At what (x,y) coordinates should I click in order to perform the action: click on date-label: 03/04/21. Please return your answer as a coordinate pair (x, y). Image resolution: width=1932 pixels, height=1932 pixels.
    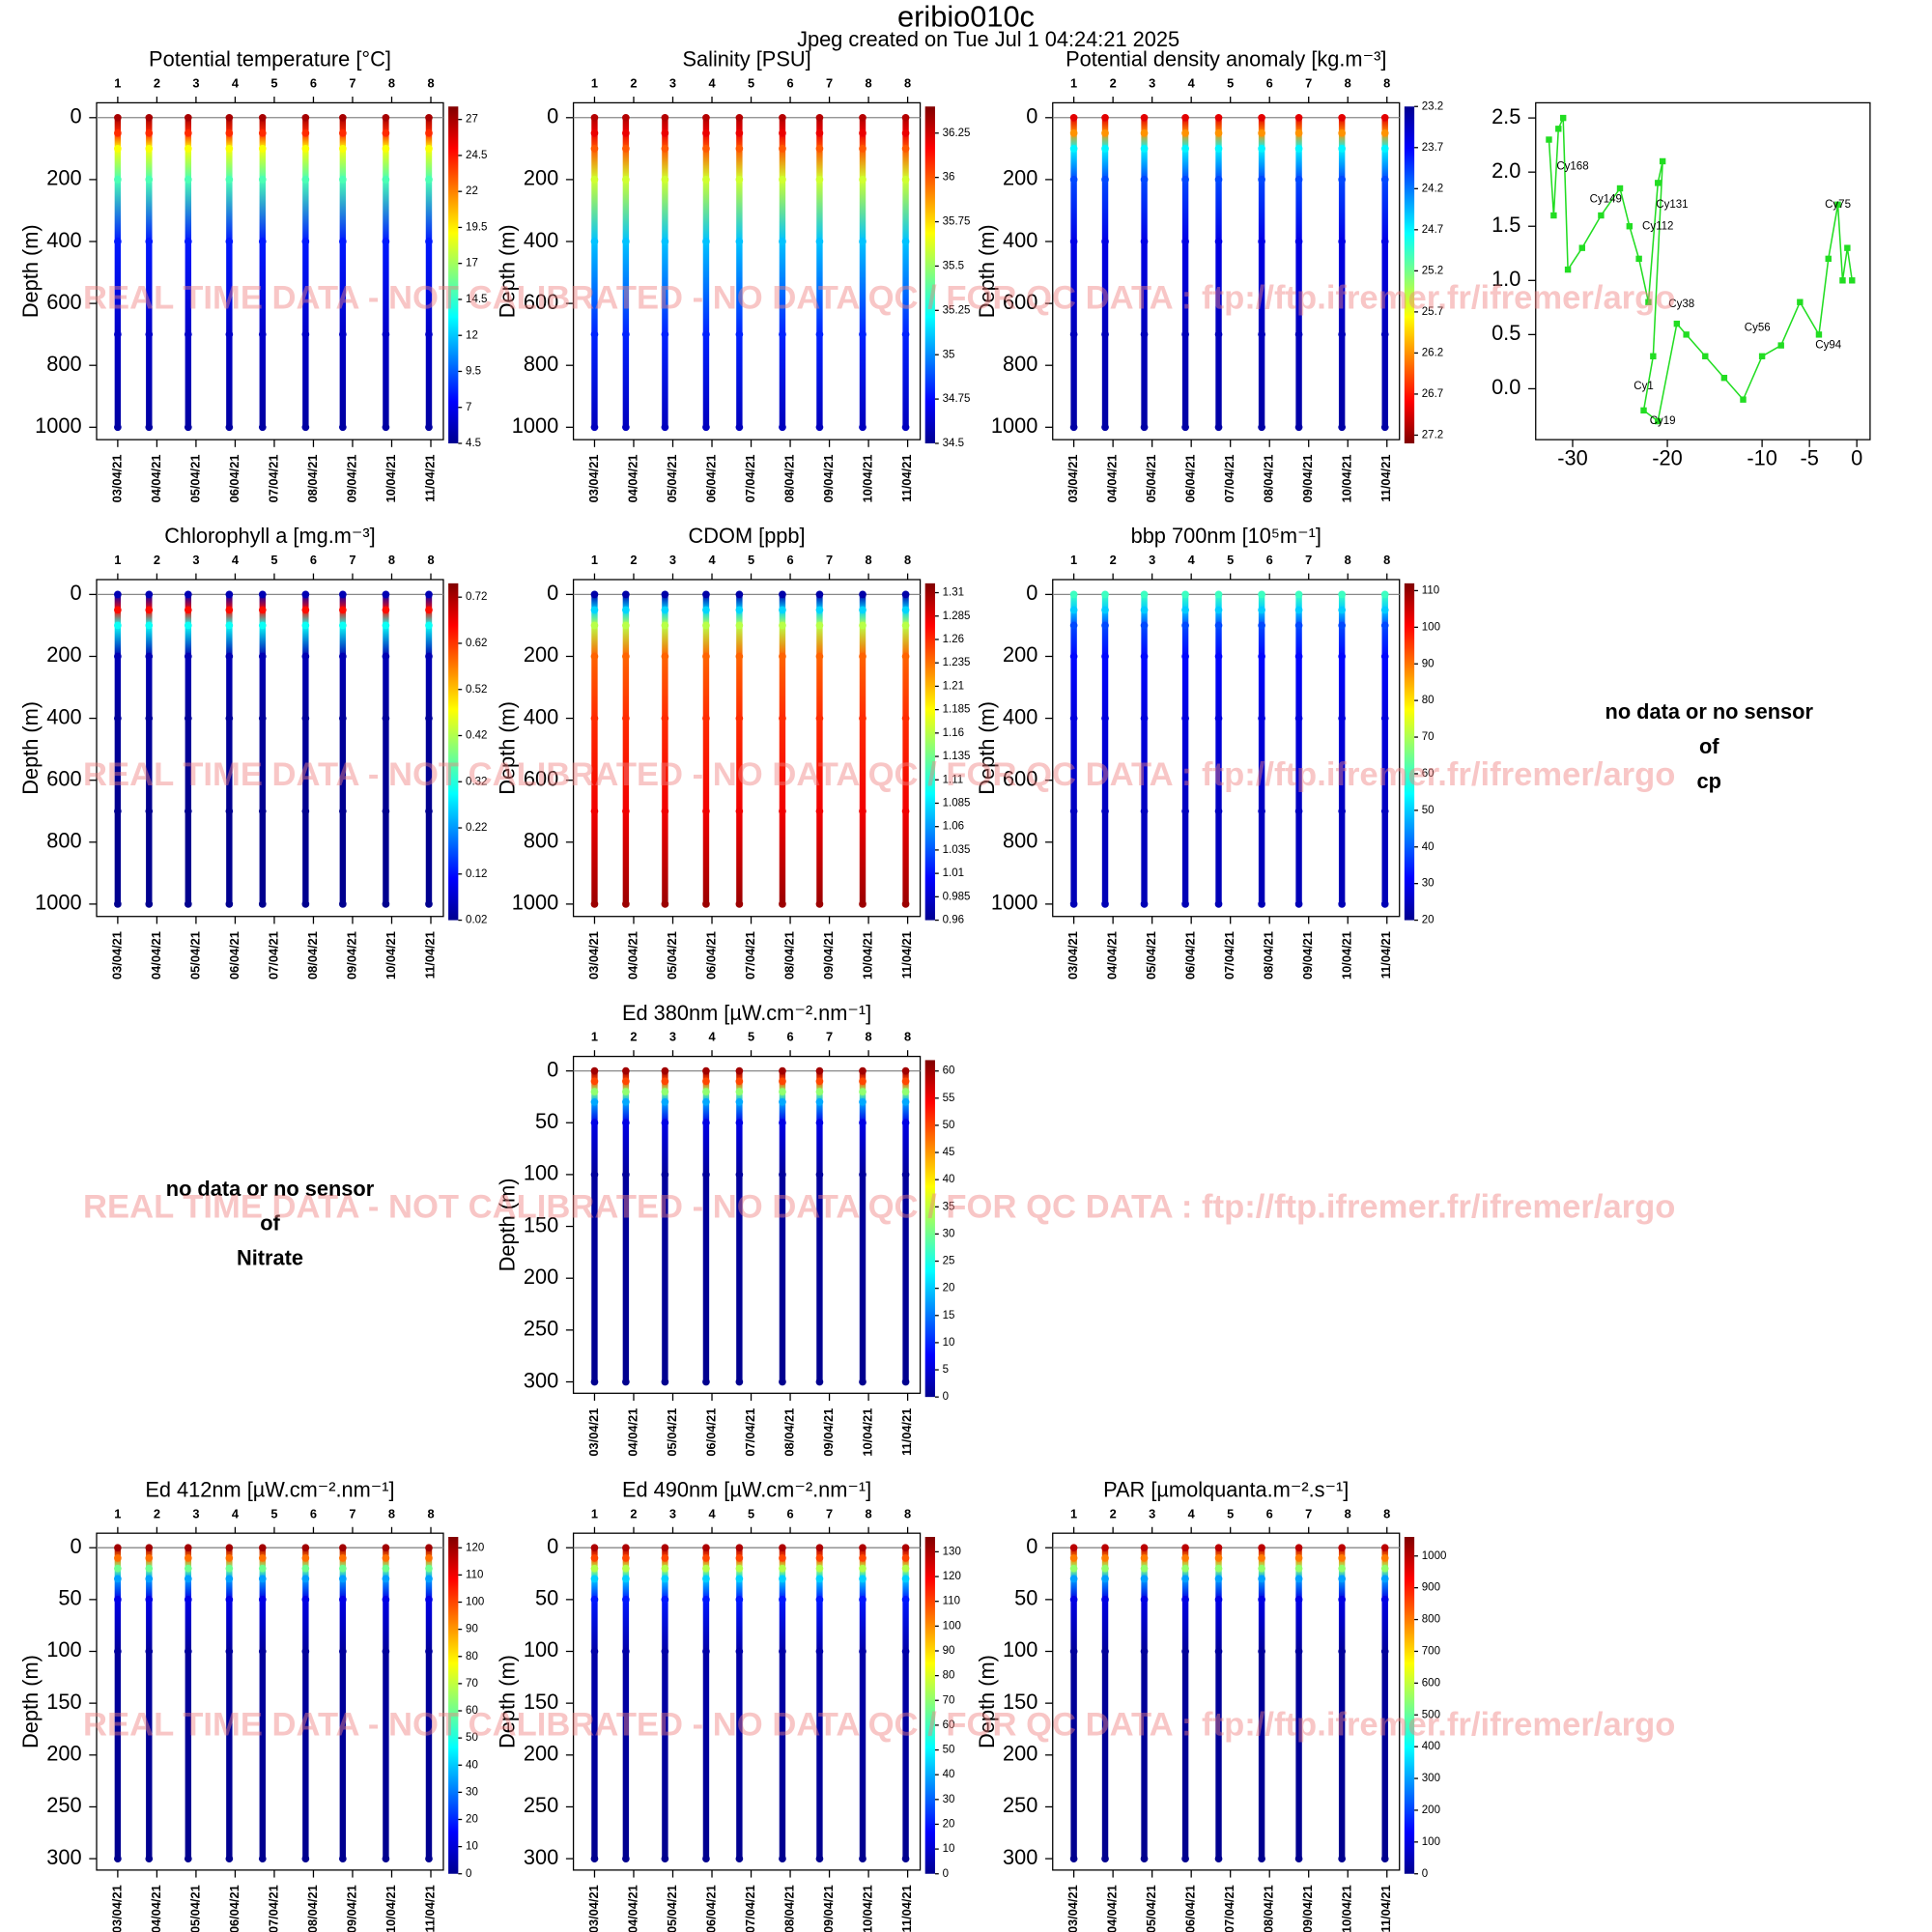
    Looking at the image, I should click on (593, 479).